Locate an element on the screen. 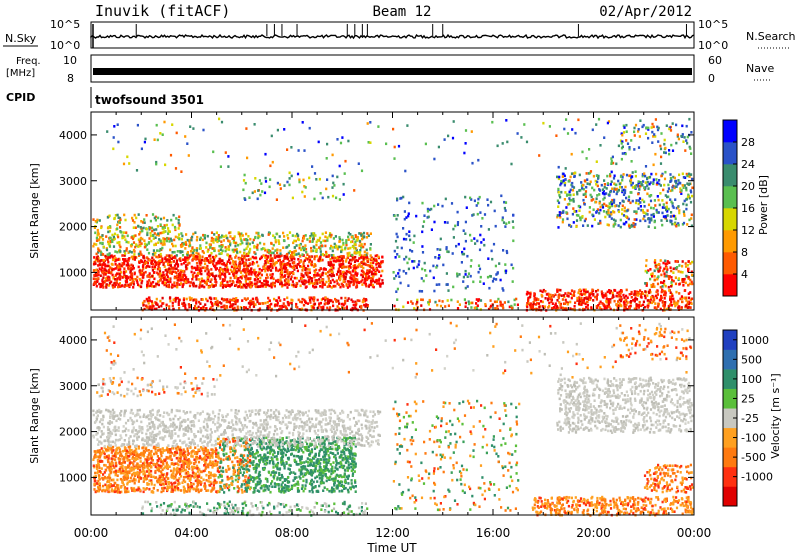  velocity-echo-cell is located at coordinates (152, 460).